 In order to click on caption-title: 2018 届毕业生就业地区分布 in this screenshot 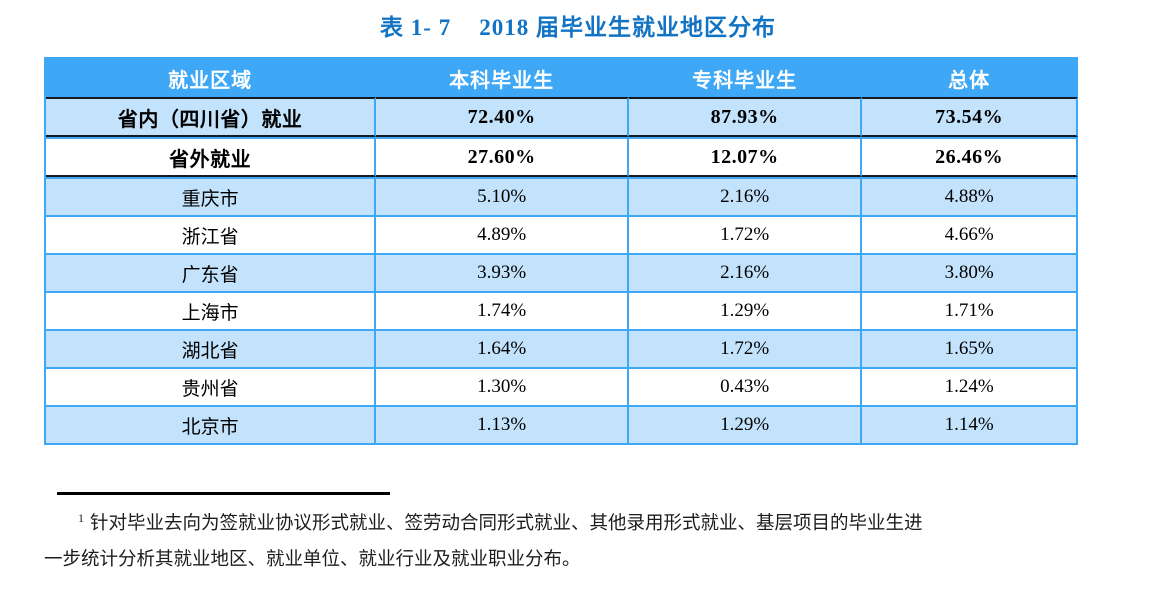, I will do `click(627, 27)`.